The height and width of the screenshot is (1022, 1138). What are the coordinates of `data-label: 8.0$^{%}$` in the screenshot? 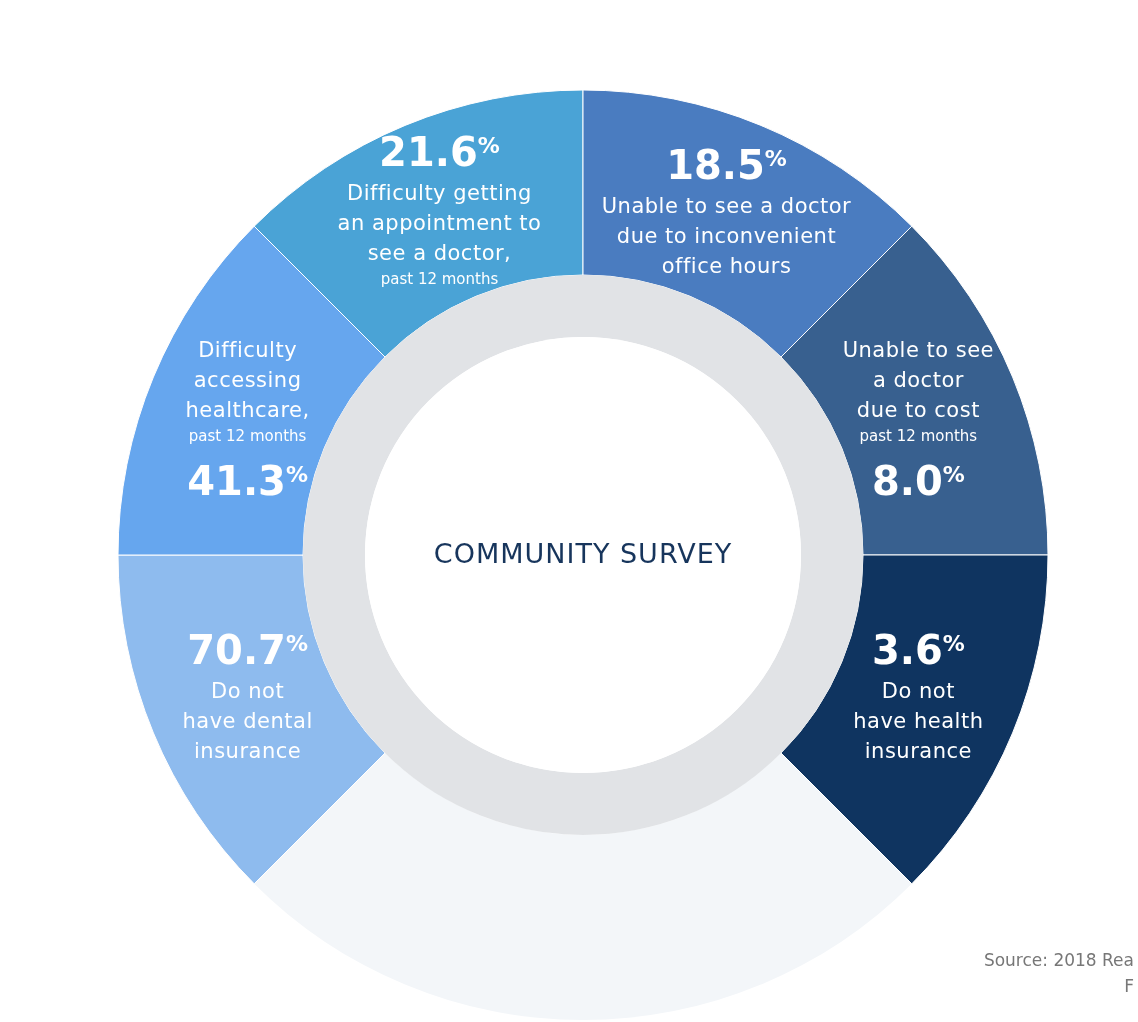 It's located at (918, 481).